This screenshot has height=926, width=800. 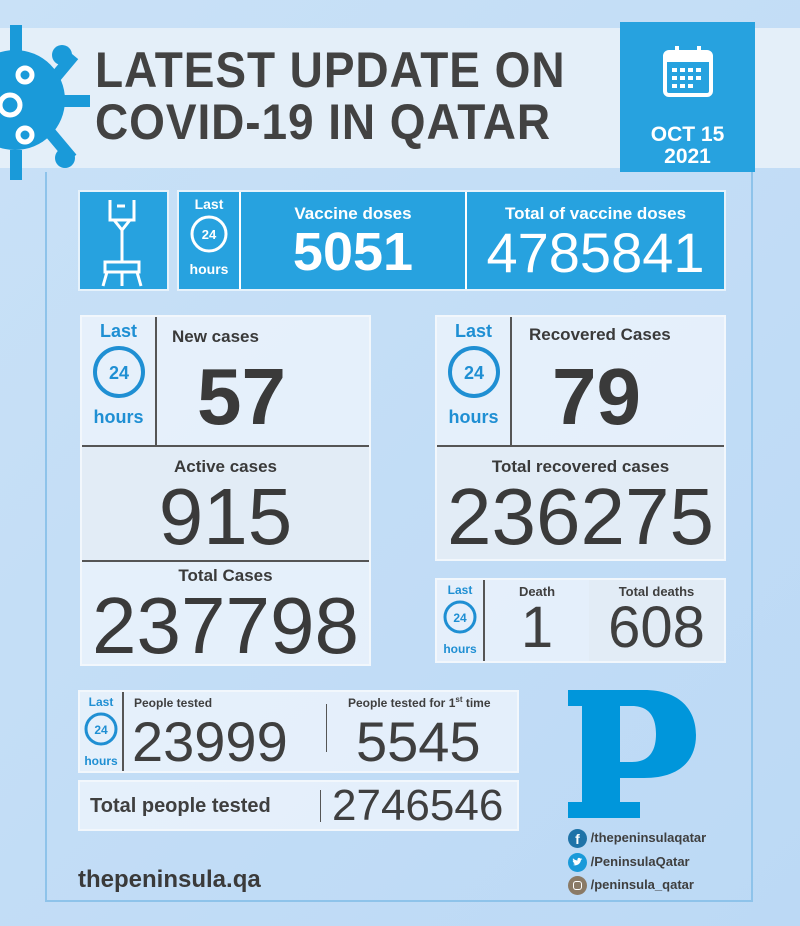 I want to click on total-deaths-value: 608, so click(x=656, y=627).